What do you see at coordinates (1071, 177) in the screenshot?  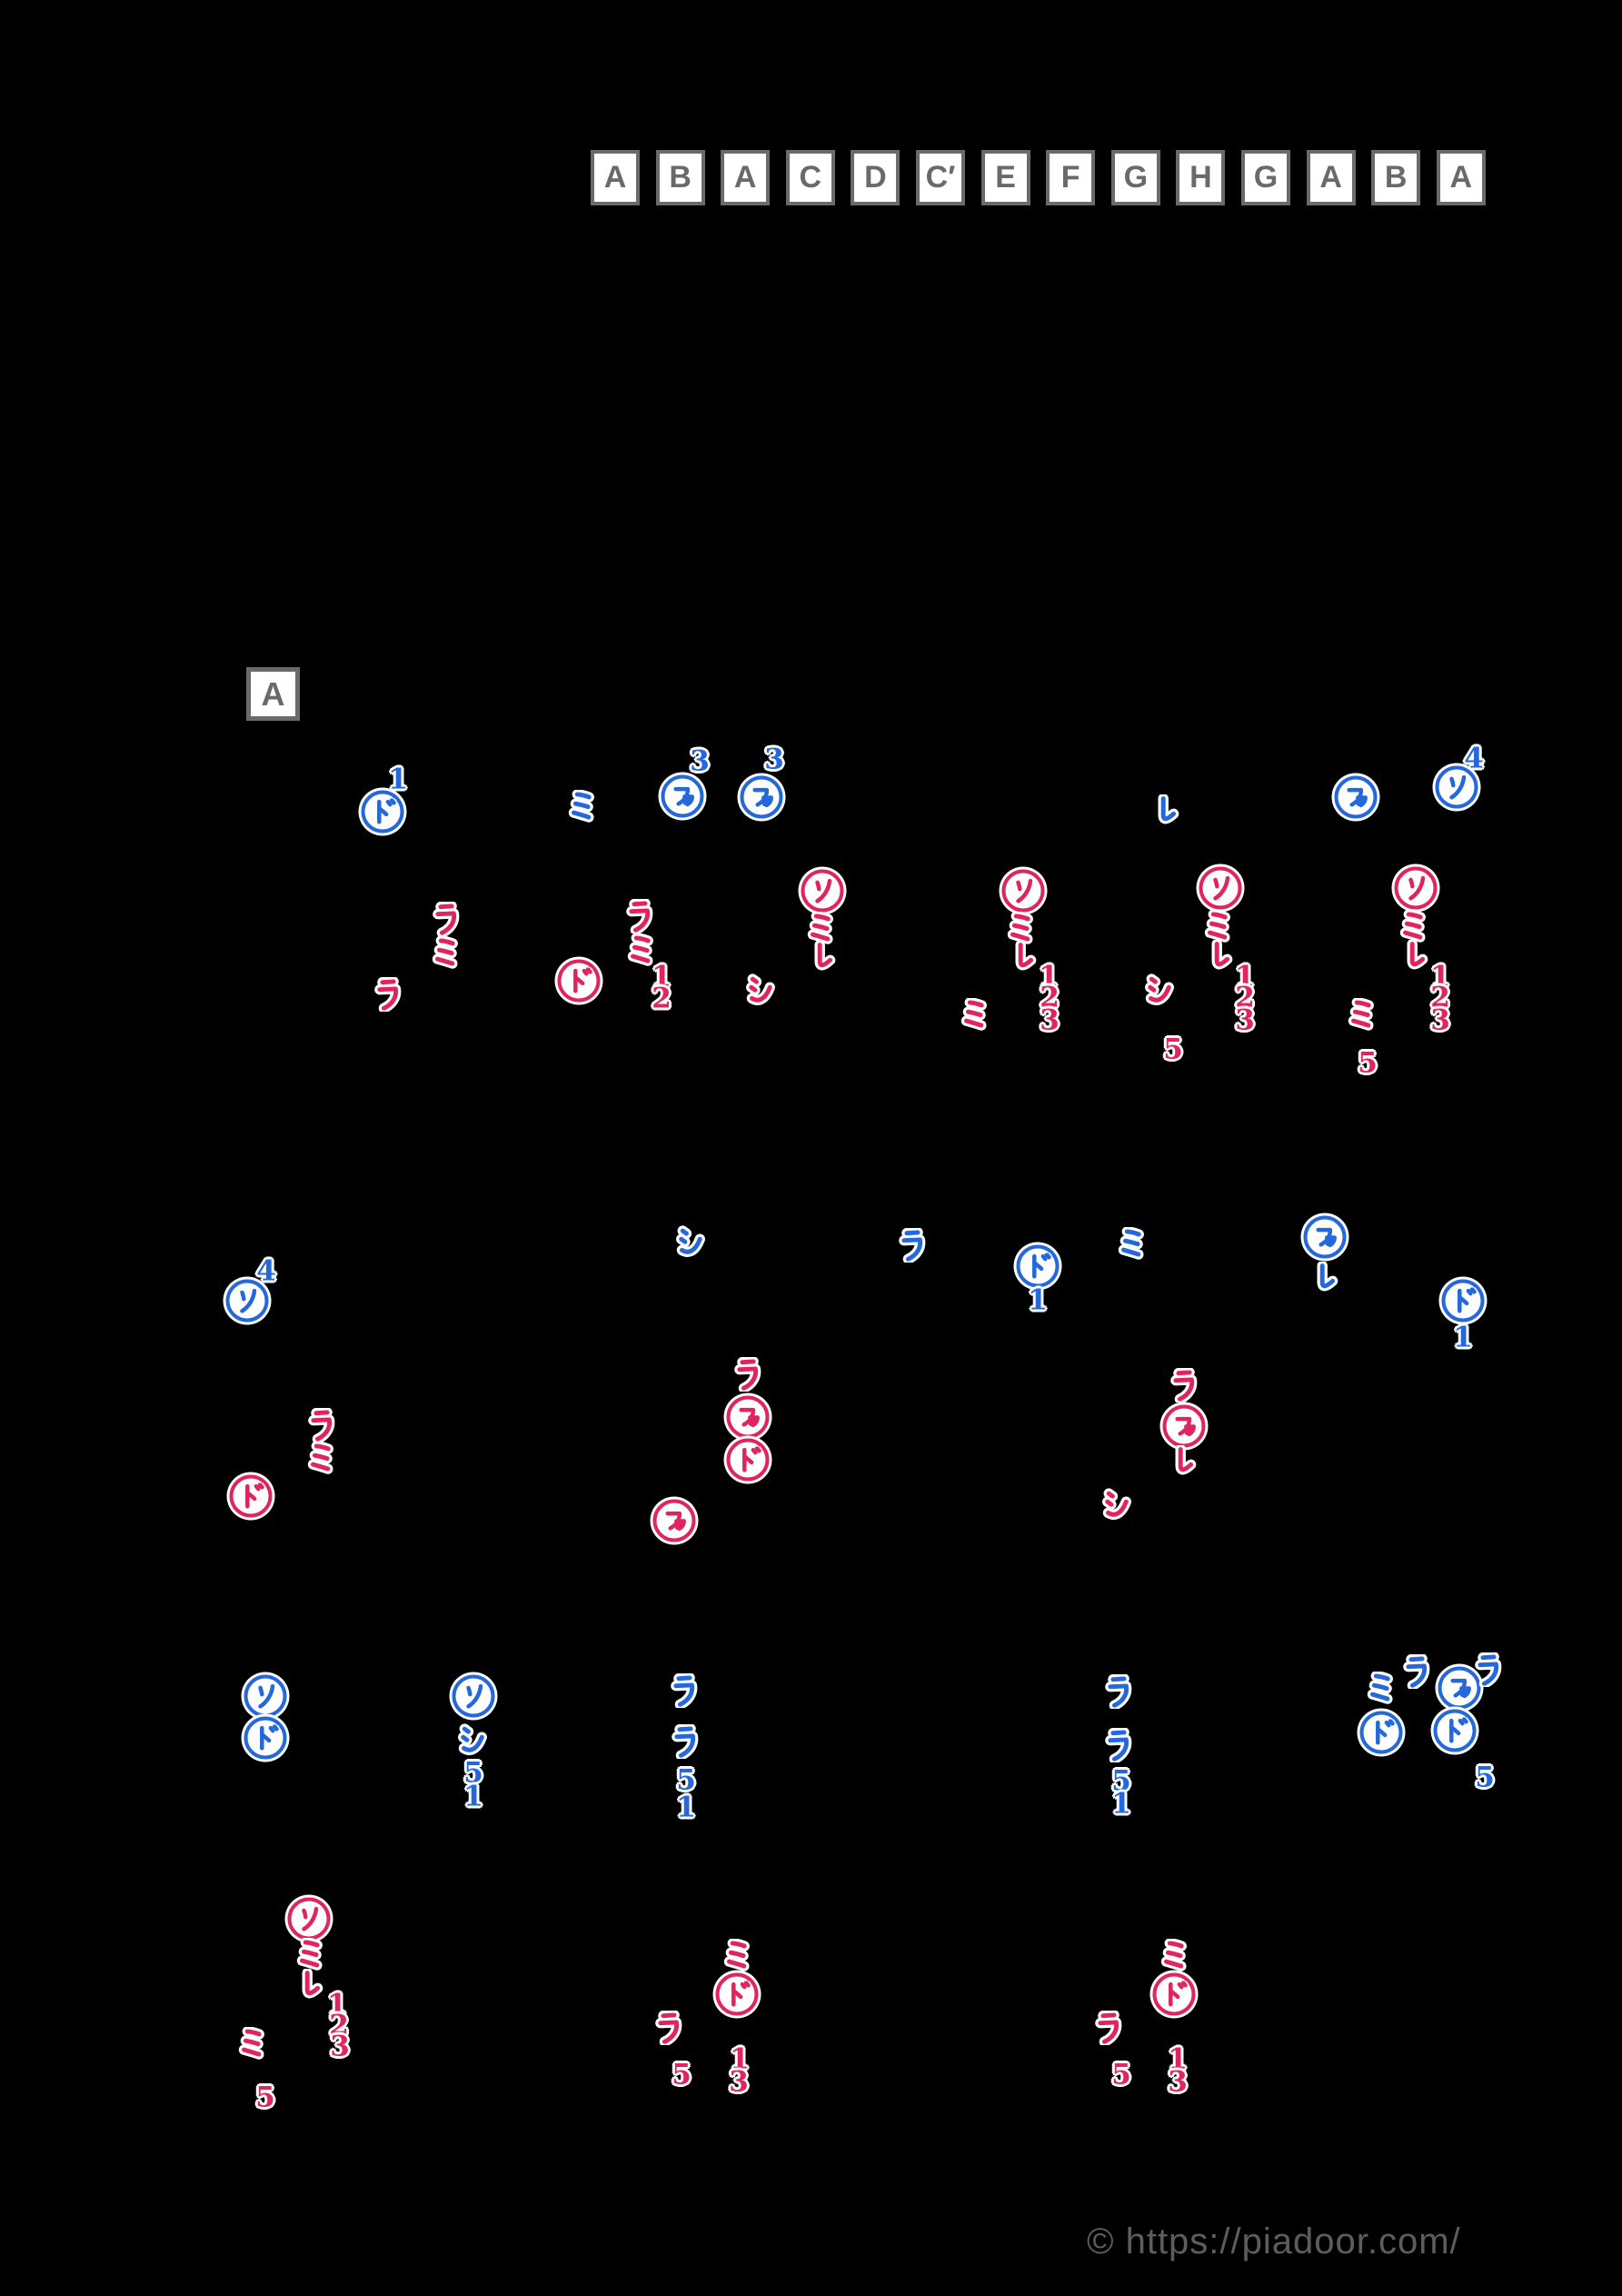 I see `structure-box-8: F` at bounding box center [1071, 177].